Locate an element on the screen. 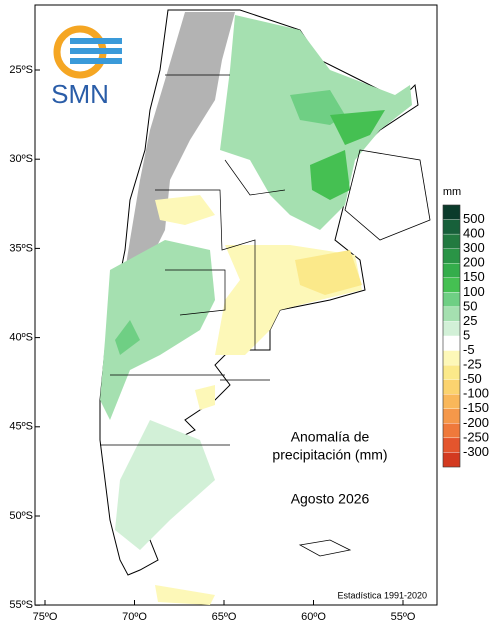 The height and width of the screenshot is (633, 497). uruguay-border is located at coordinates (387, 195).